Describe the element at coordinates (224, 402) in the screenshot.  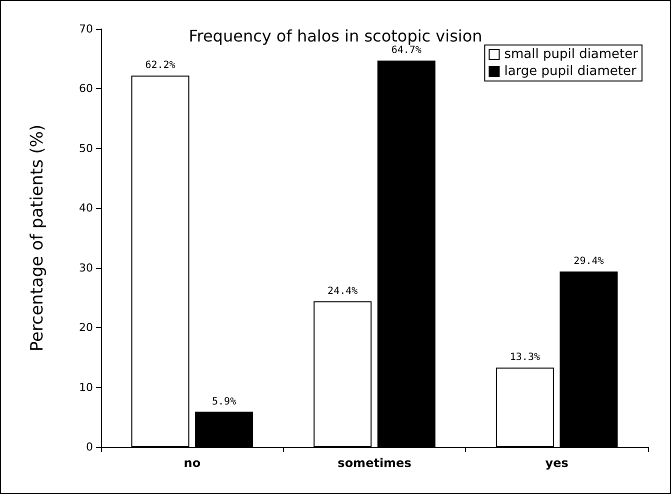
I see `data-label: 5.9%` at that location.